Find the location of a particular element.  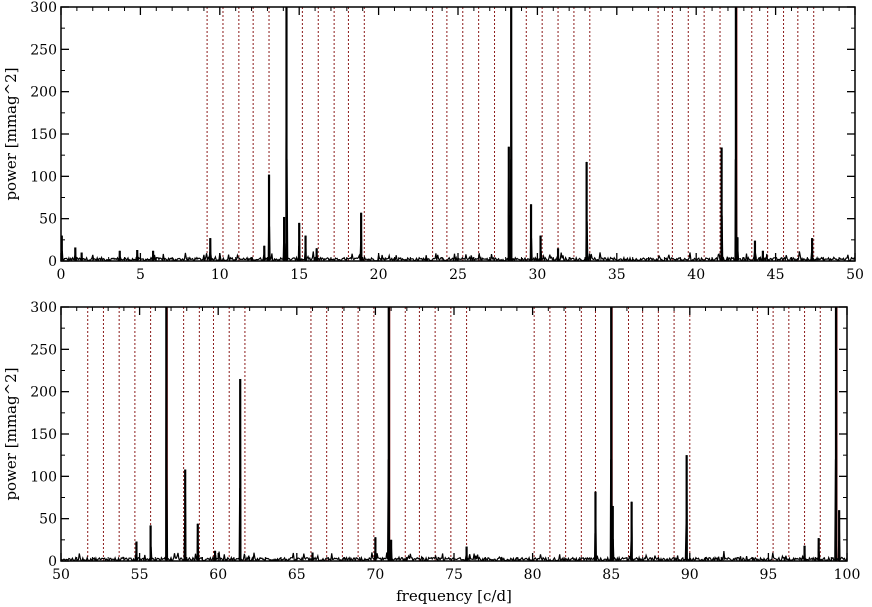

x-tick-label: 0 is located at coordinates (61, 275).